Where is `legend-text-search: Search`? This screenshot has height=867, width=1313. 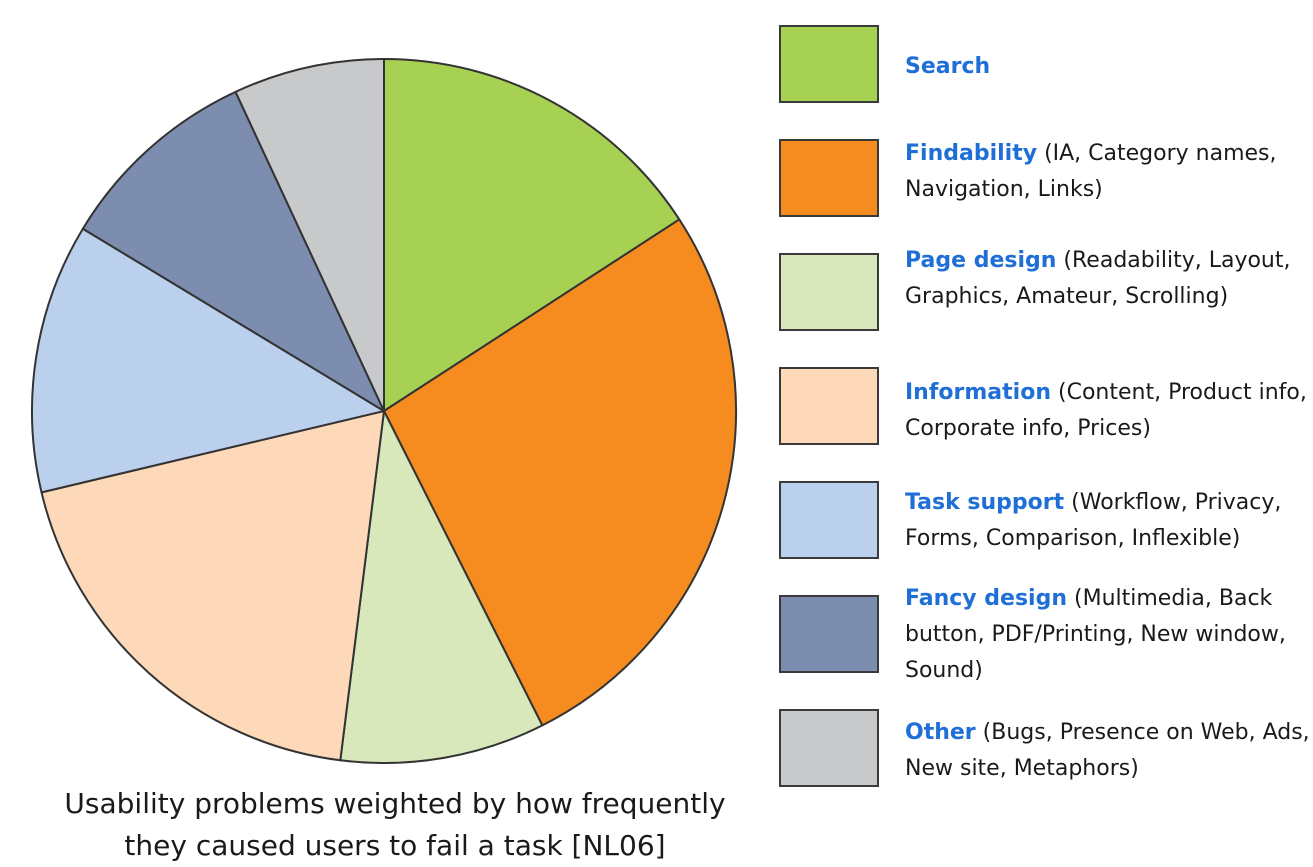 legend-text-search: Search is located at coordinates (1109, 67).